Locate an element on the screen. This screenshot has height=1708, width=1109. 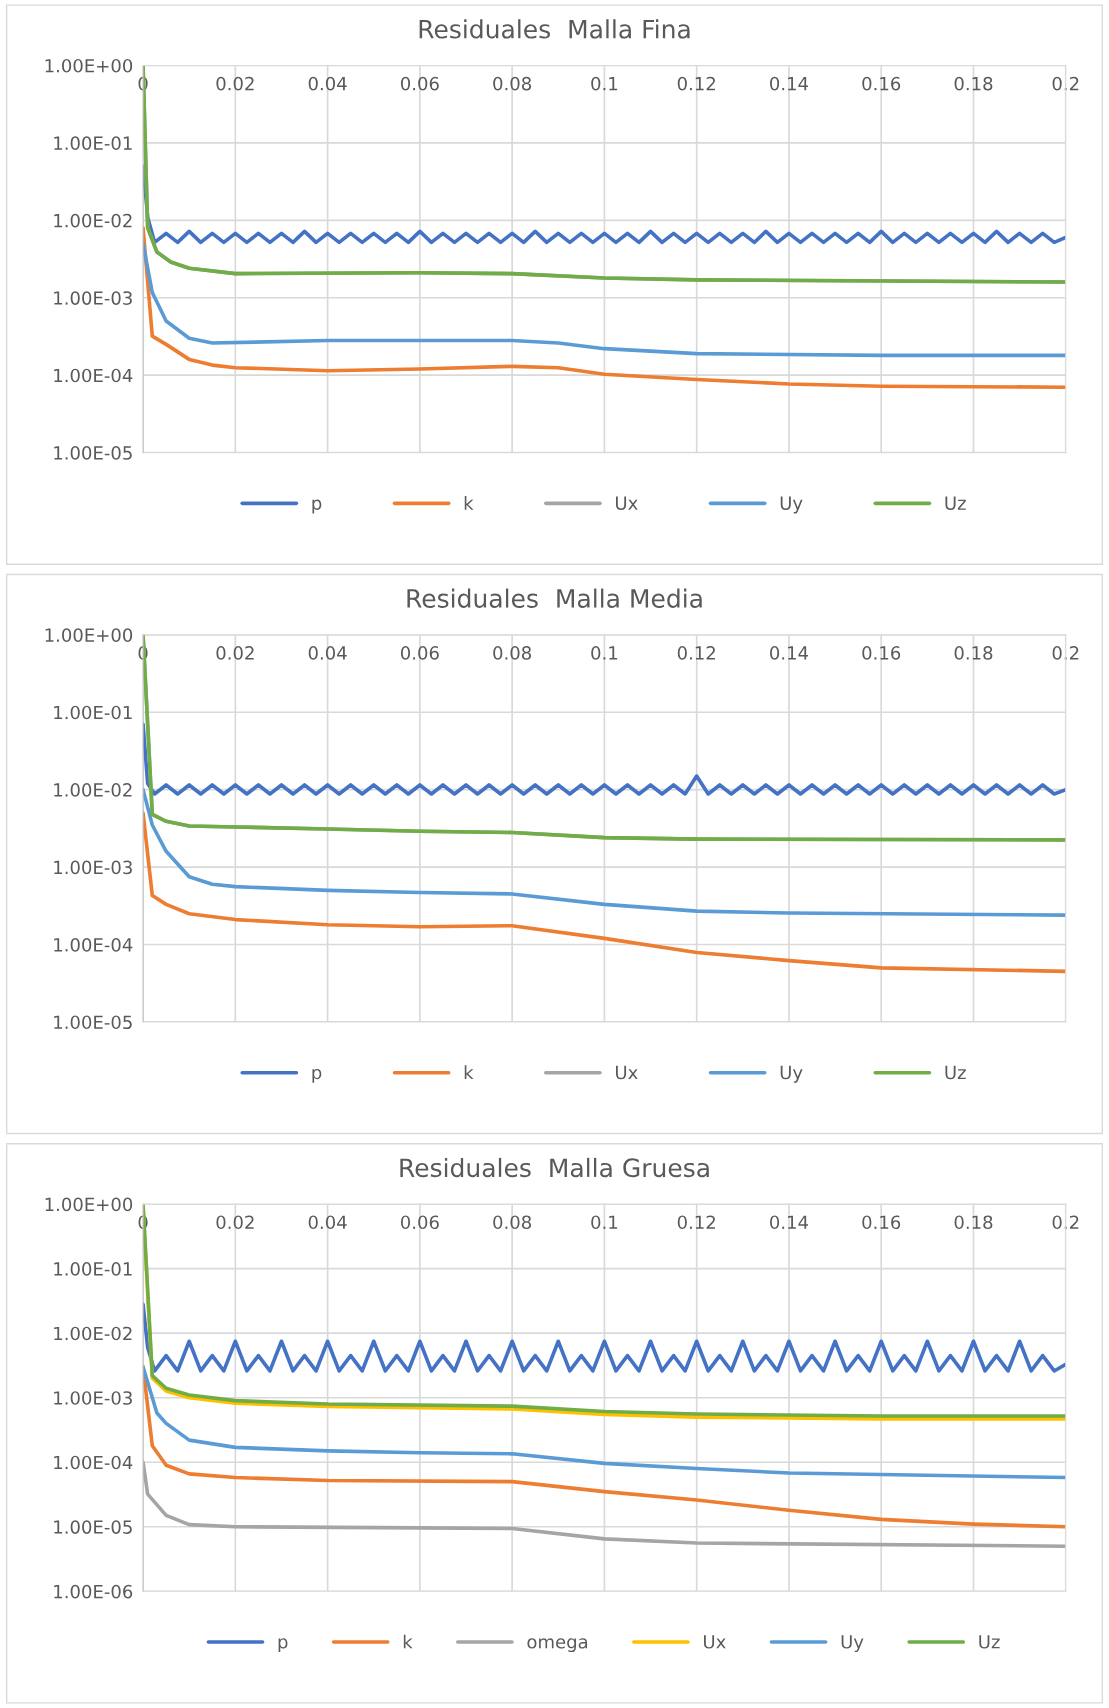
chart-title: Residuales Malla Fina is located at coordinates (554, 29).